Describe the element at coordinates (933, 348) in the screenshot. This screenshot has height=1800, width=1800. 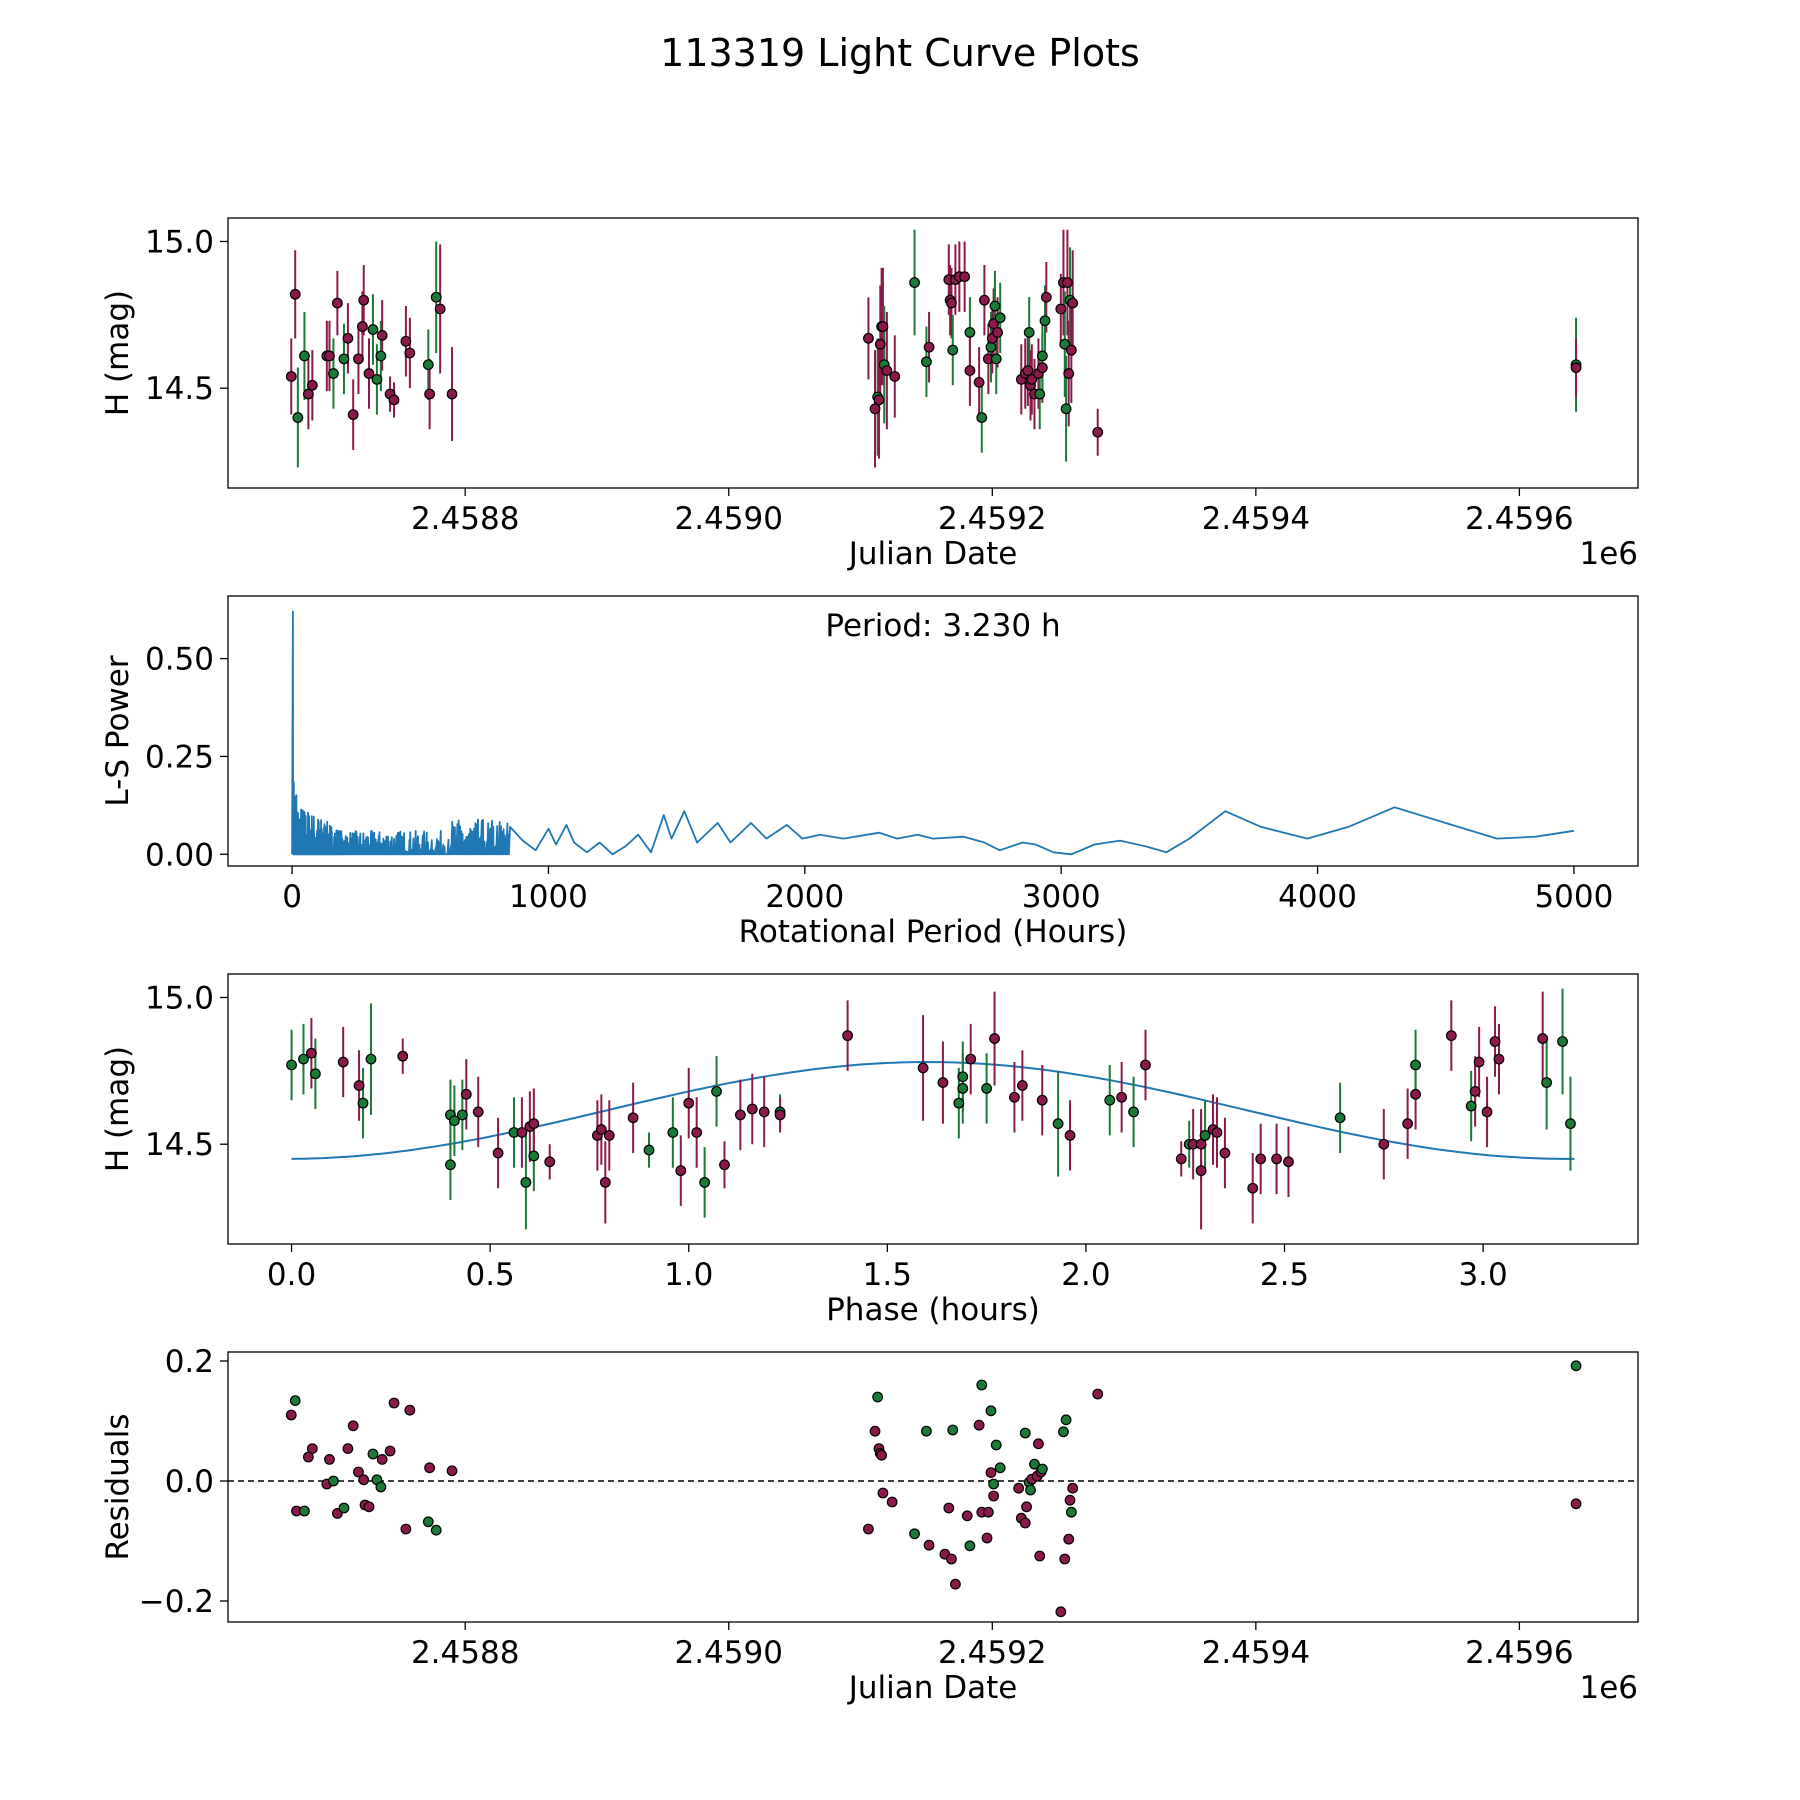
I see `points-layer` at that location.